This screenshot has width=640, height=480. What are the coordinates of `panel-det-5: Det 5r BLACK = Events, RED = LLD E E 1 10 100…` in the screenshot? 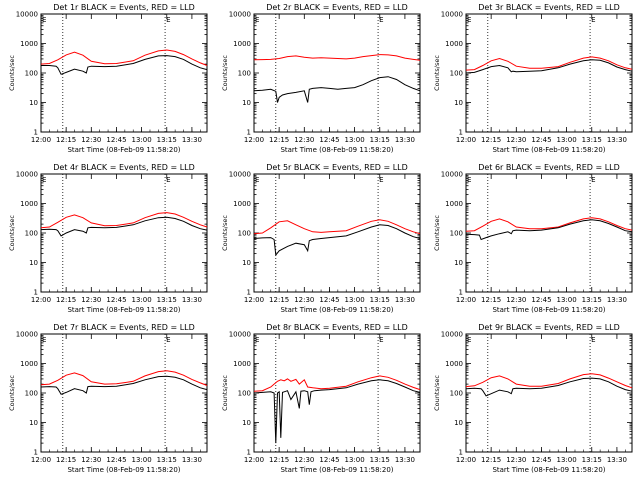 It's located at (321, 238).